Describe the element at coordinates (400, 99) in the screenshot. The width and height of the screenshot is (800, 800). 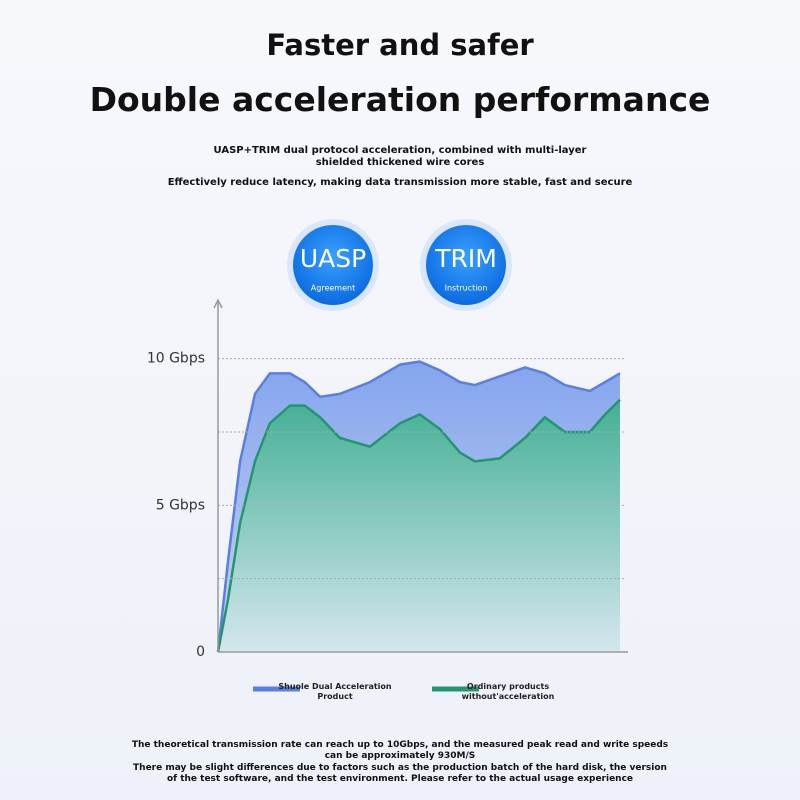
I see `headline: Double acceleration performance` at that location.